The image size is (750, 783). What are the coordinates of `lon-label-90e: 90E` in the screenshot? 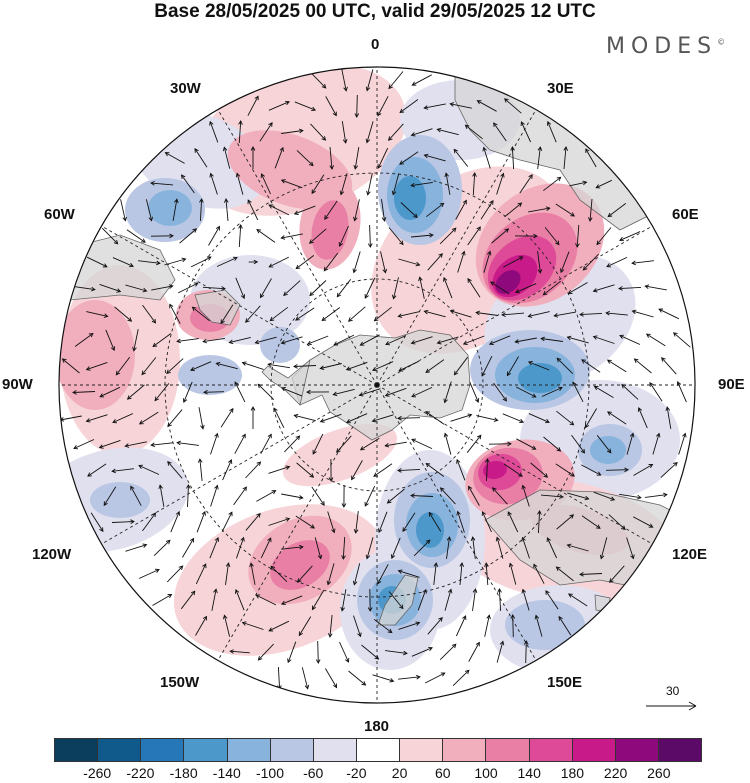 It's located at (731, 384).